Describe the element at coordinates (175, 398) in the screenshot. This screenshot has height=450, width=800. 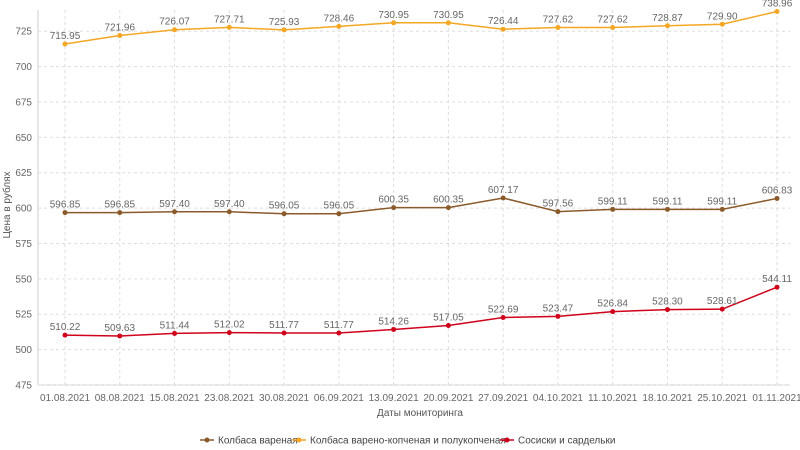
I see `x-tick-label: 15.08.2021` at that location.